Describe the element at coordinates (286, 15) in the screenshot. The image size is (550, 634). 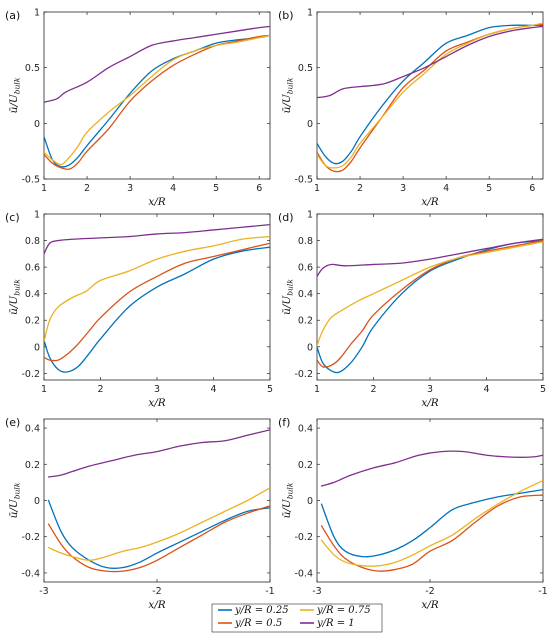
I see `panel-label: (b)` at that location.